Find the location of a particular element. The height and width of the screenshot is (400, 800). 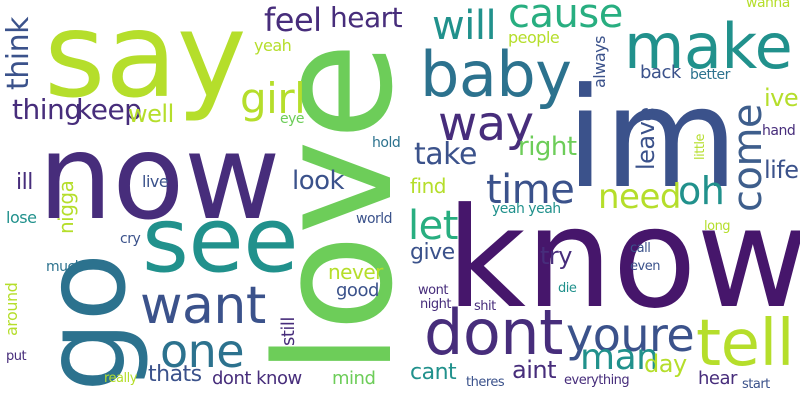

word-hear: hear is located at coordinates (717, 378).